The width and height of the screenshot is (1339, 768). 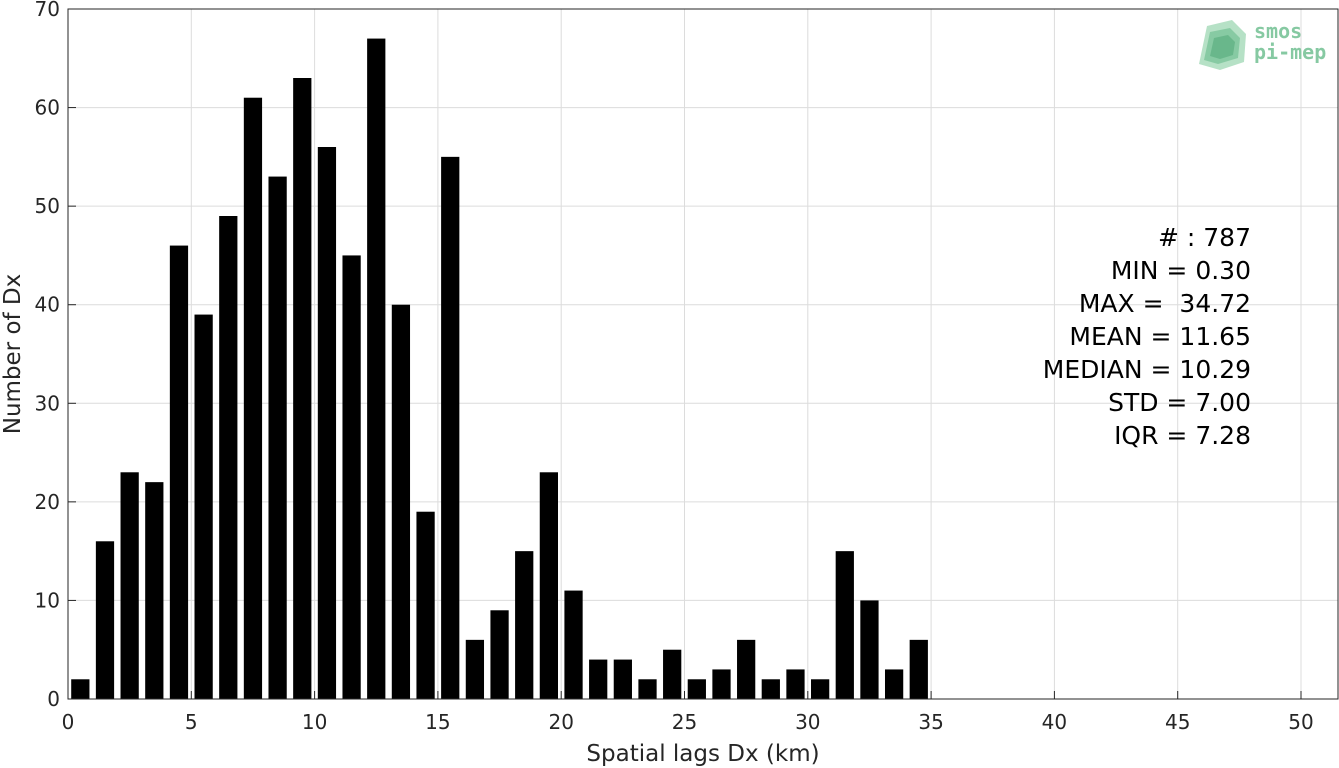 What do you see at coordinates (47, 600) in the screenshot?
I see `y-tick-label: 10` at bounding box center [47, 600].